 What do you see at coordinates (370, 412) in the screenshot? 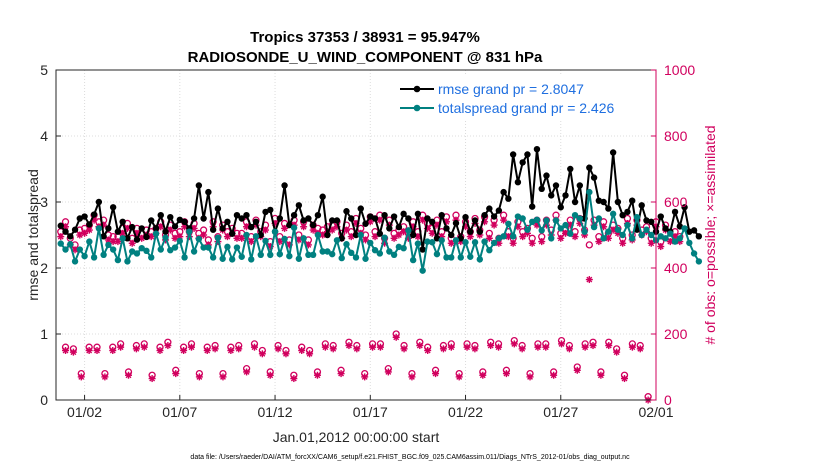
I see `x-tick-label-3: 01/17` at bounding box center [370, 412].